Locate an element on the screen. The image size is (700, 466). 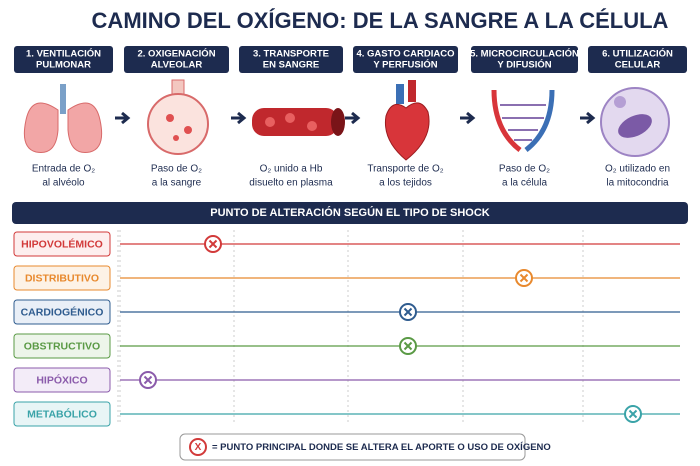
legend-box is located at coordinates (352, 447).